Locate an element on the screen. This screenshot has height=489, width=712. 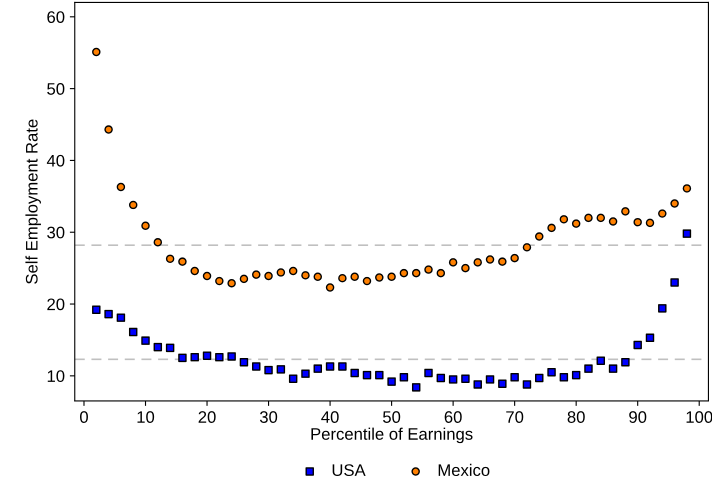
x-tick-label: 20 is located at coordinates (207, 417).